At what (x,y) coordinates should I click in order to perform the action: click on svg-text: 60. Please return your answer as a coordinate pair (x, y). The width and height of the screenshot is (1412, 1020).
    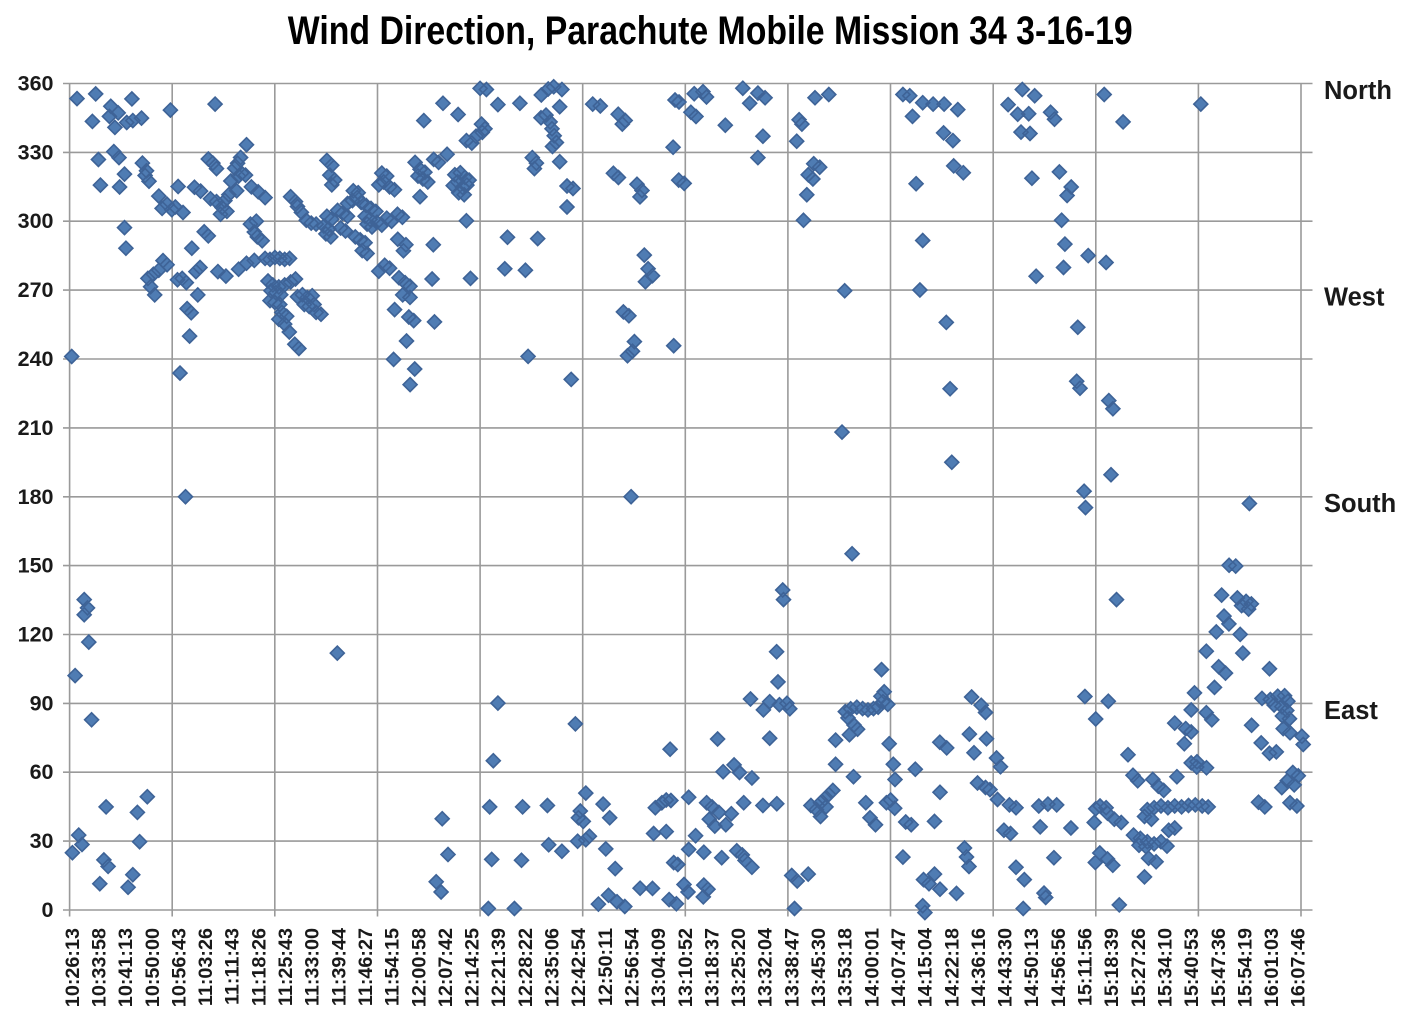
    Looking at the image, I should click on (42, 772).